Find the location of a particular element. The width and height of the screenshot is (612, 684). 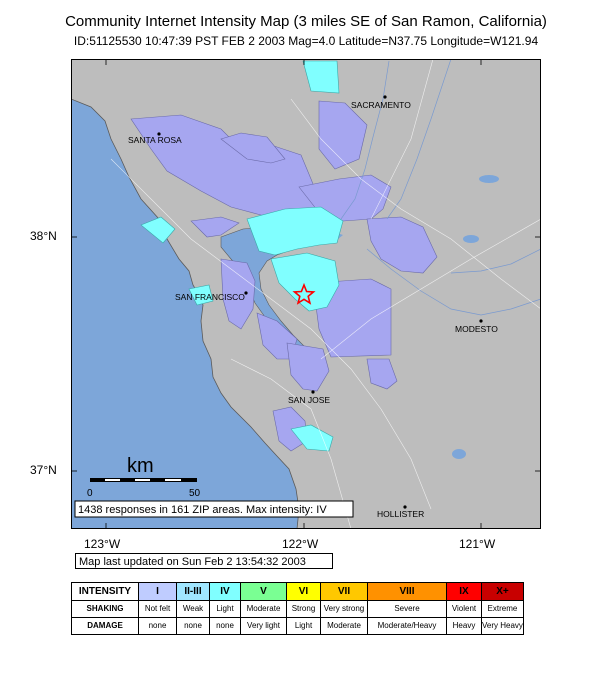

legend-intensity: VIII is located at coordinates (407, 591).